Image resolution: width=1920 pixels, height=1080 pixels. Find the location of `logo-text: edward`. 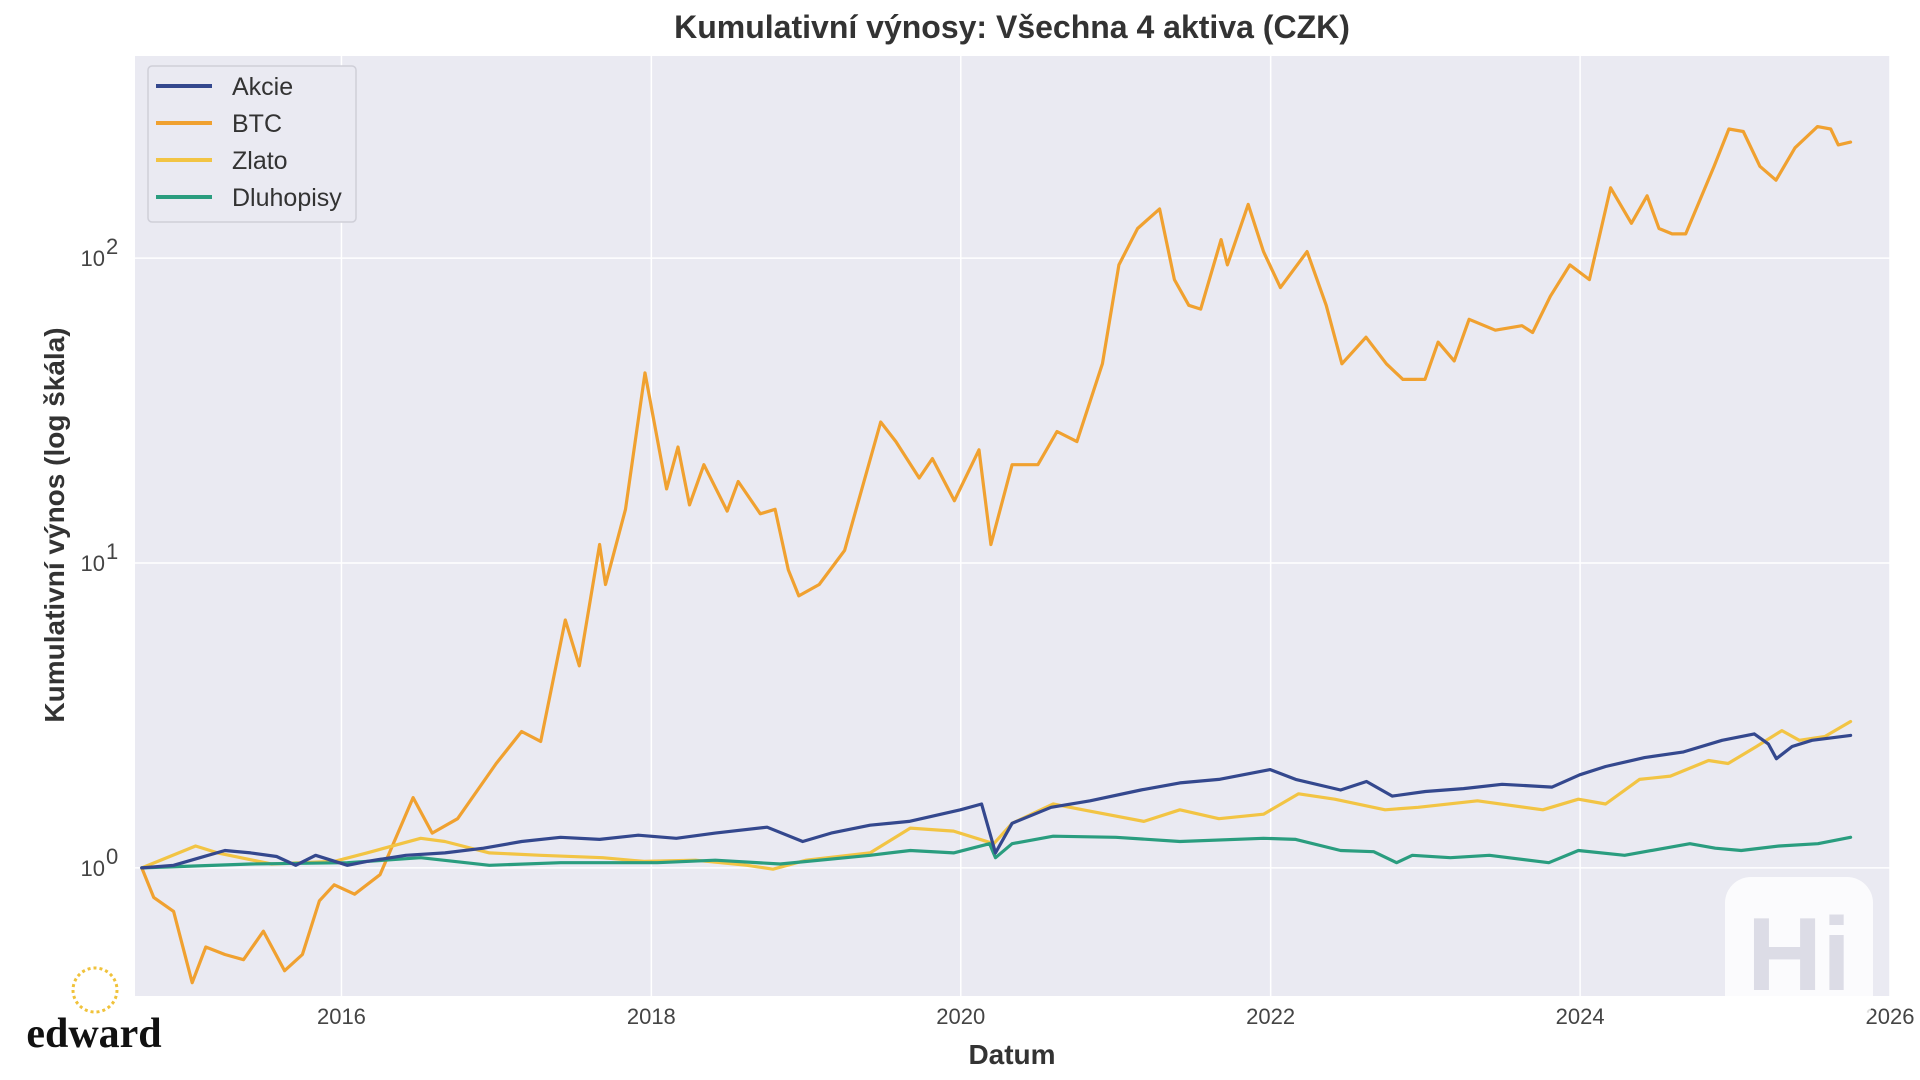

logo-text: edward is located at coordinates (93, 1034).